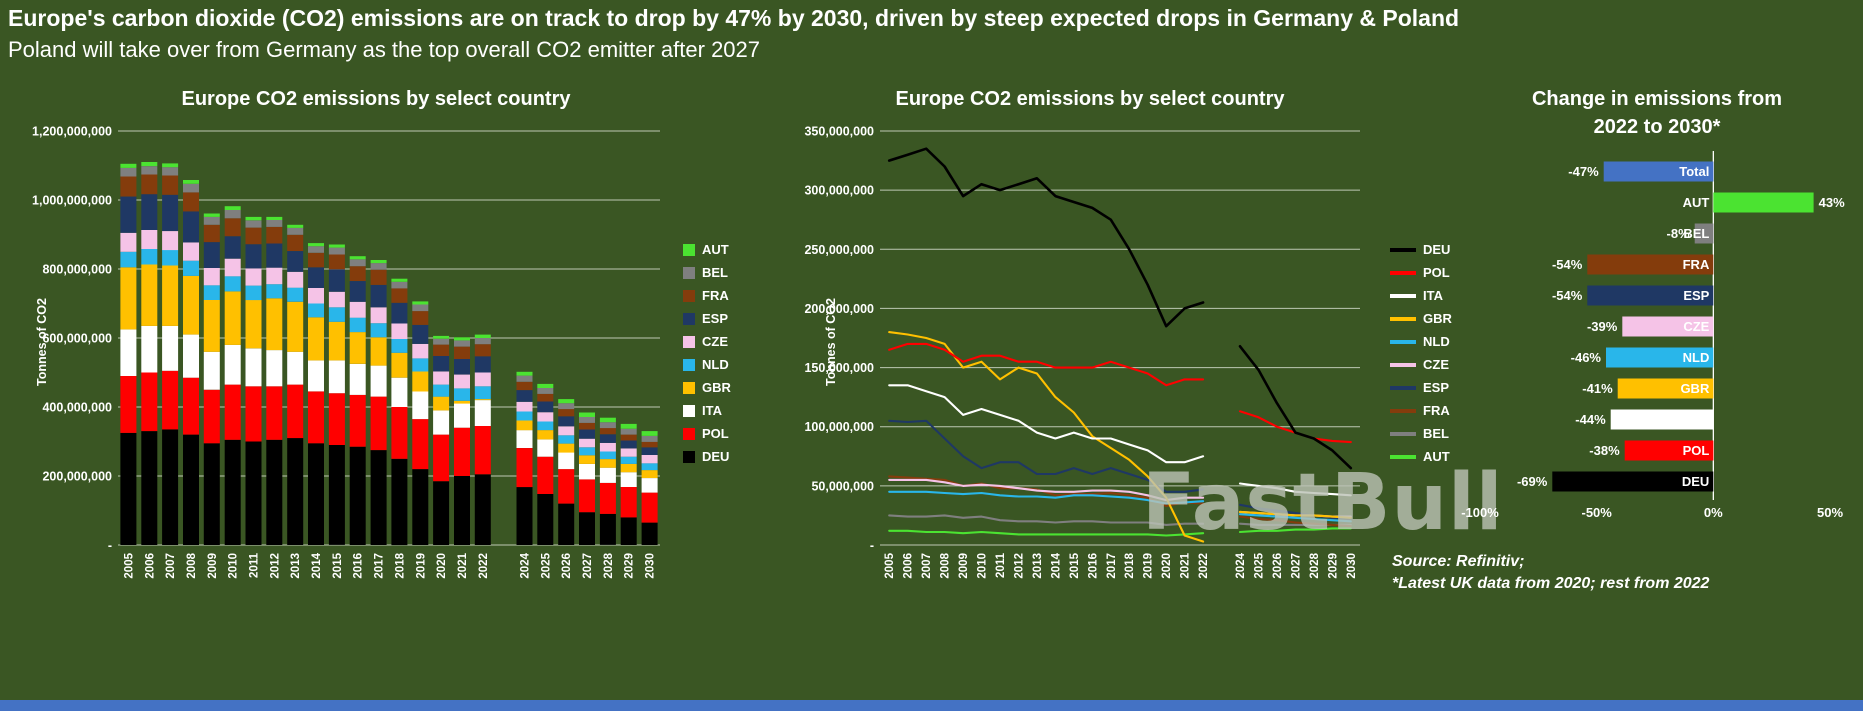 This screenshot has height=711, width=1863. Describe the element at coordinates (1662, 419) in the screenshot. I see `hbar-ITA` at that location.